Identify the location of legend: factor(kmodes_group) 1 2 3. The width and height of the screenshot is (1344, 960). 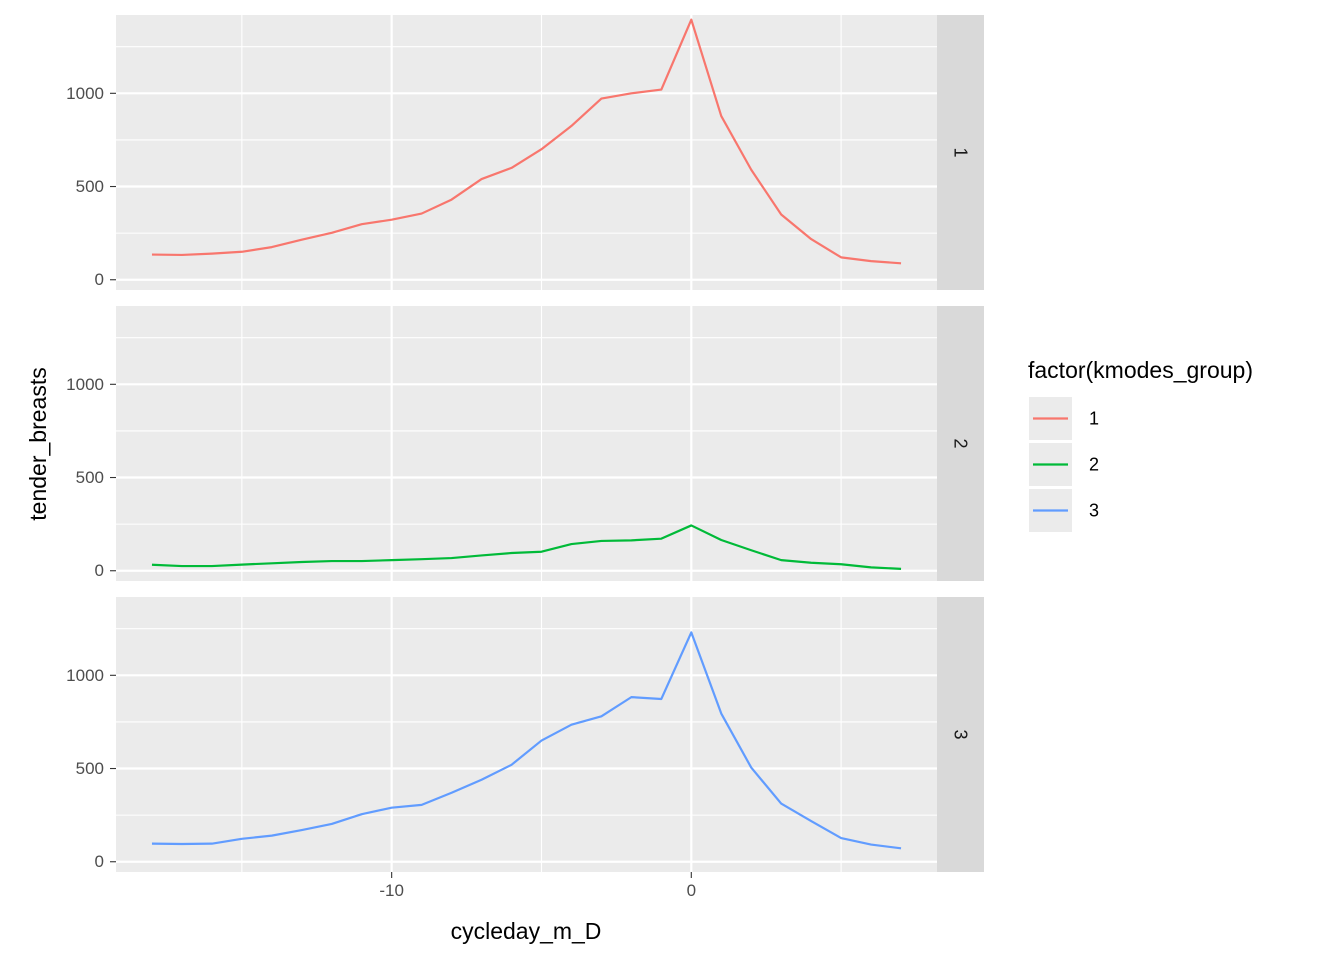
(1140, 444).